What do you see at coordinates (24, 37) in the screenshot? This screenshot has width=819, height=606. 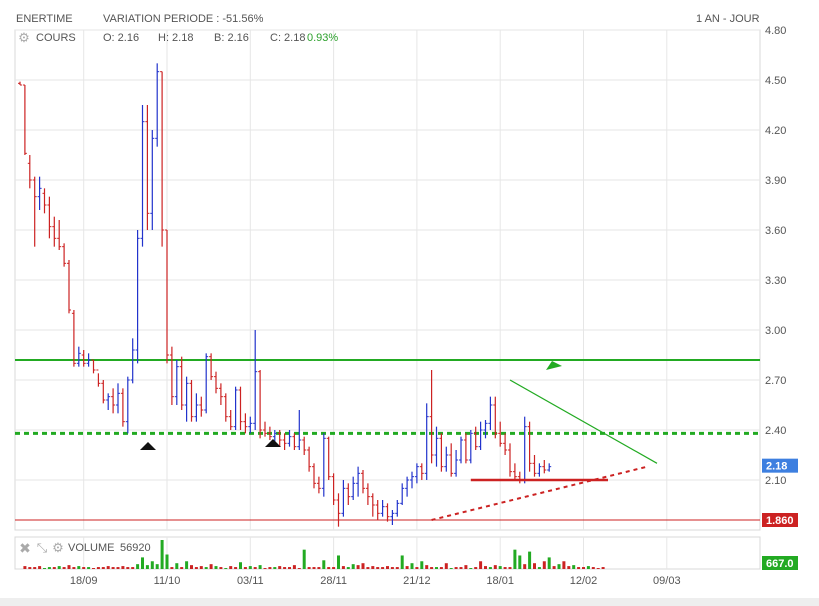 I see `settings-gear-icon: ⚙` at bounding box center [24, 37].